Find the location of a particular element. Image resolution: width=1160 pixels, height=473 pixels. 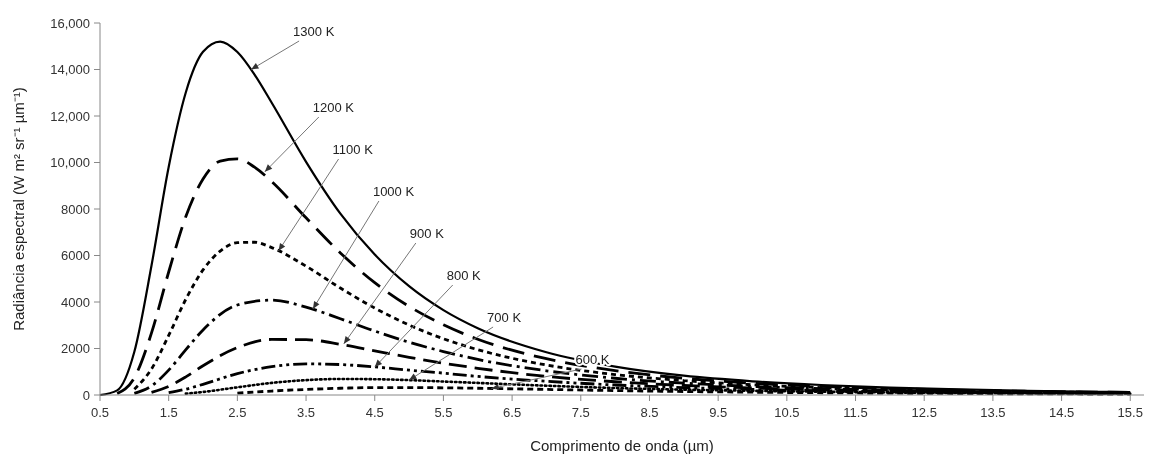

y-tick-label: 6000 is located at coordinates (75, 256).